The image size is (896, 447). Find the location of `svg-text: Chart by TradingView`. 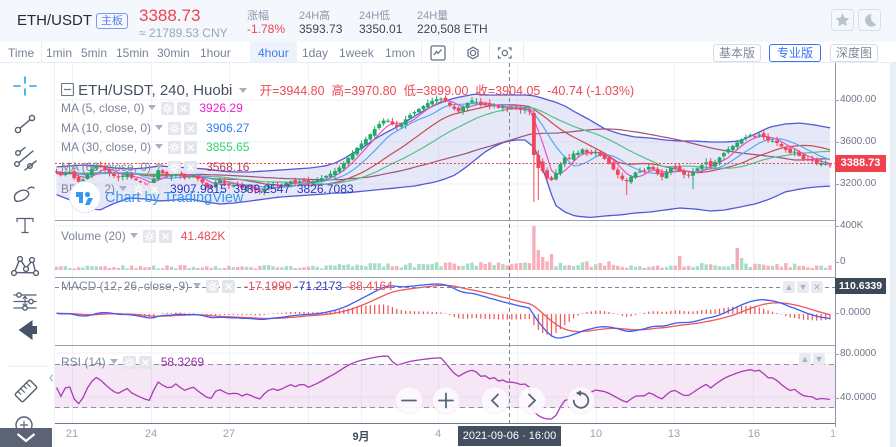

svg-text: Chart by TradingView is located at coordinates (174, 198).